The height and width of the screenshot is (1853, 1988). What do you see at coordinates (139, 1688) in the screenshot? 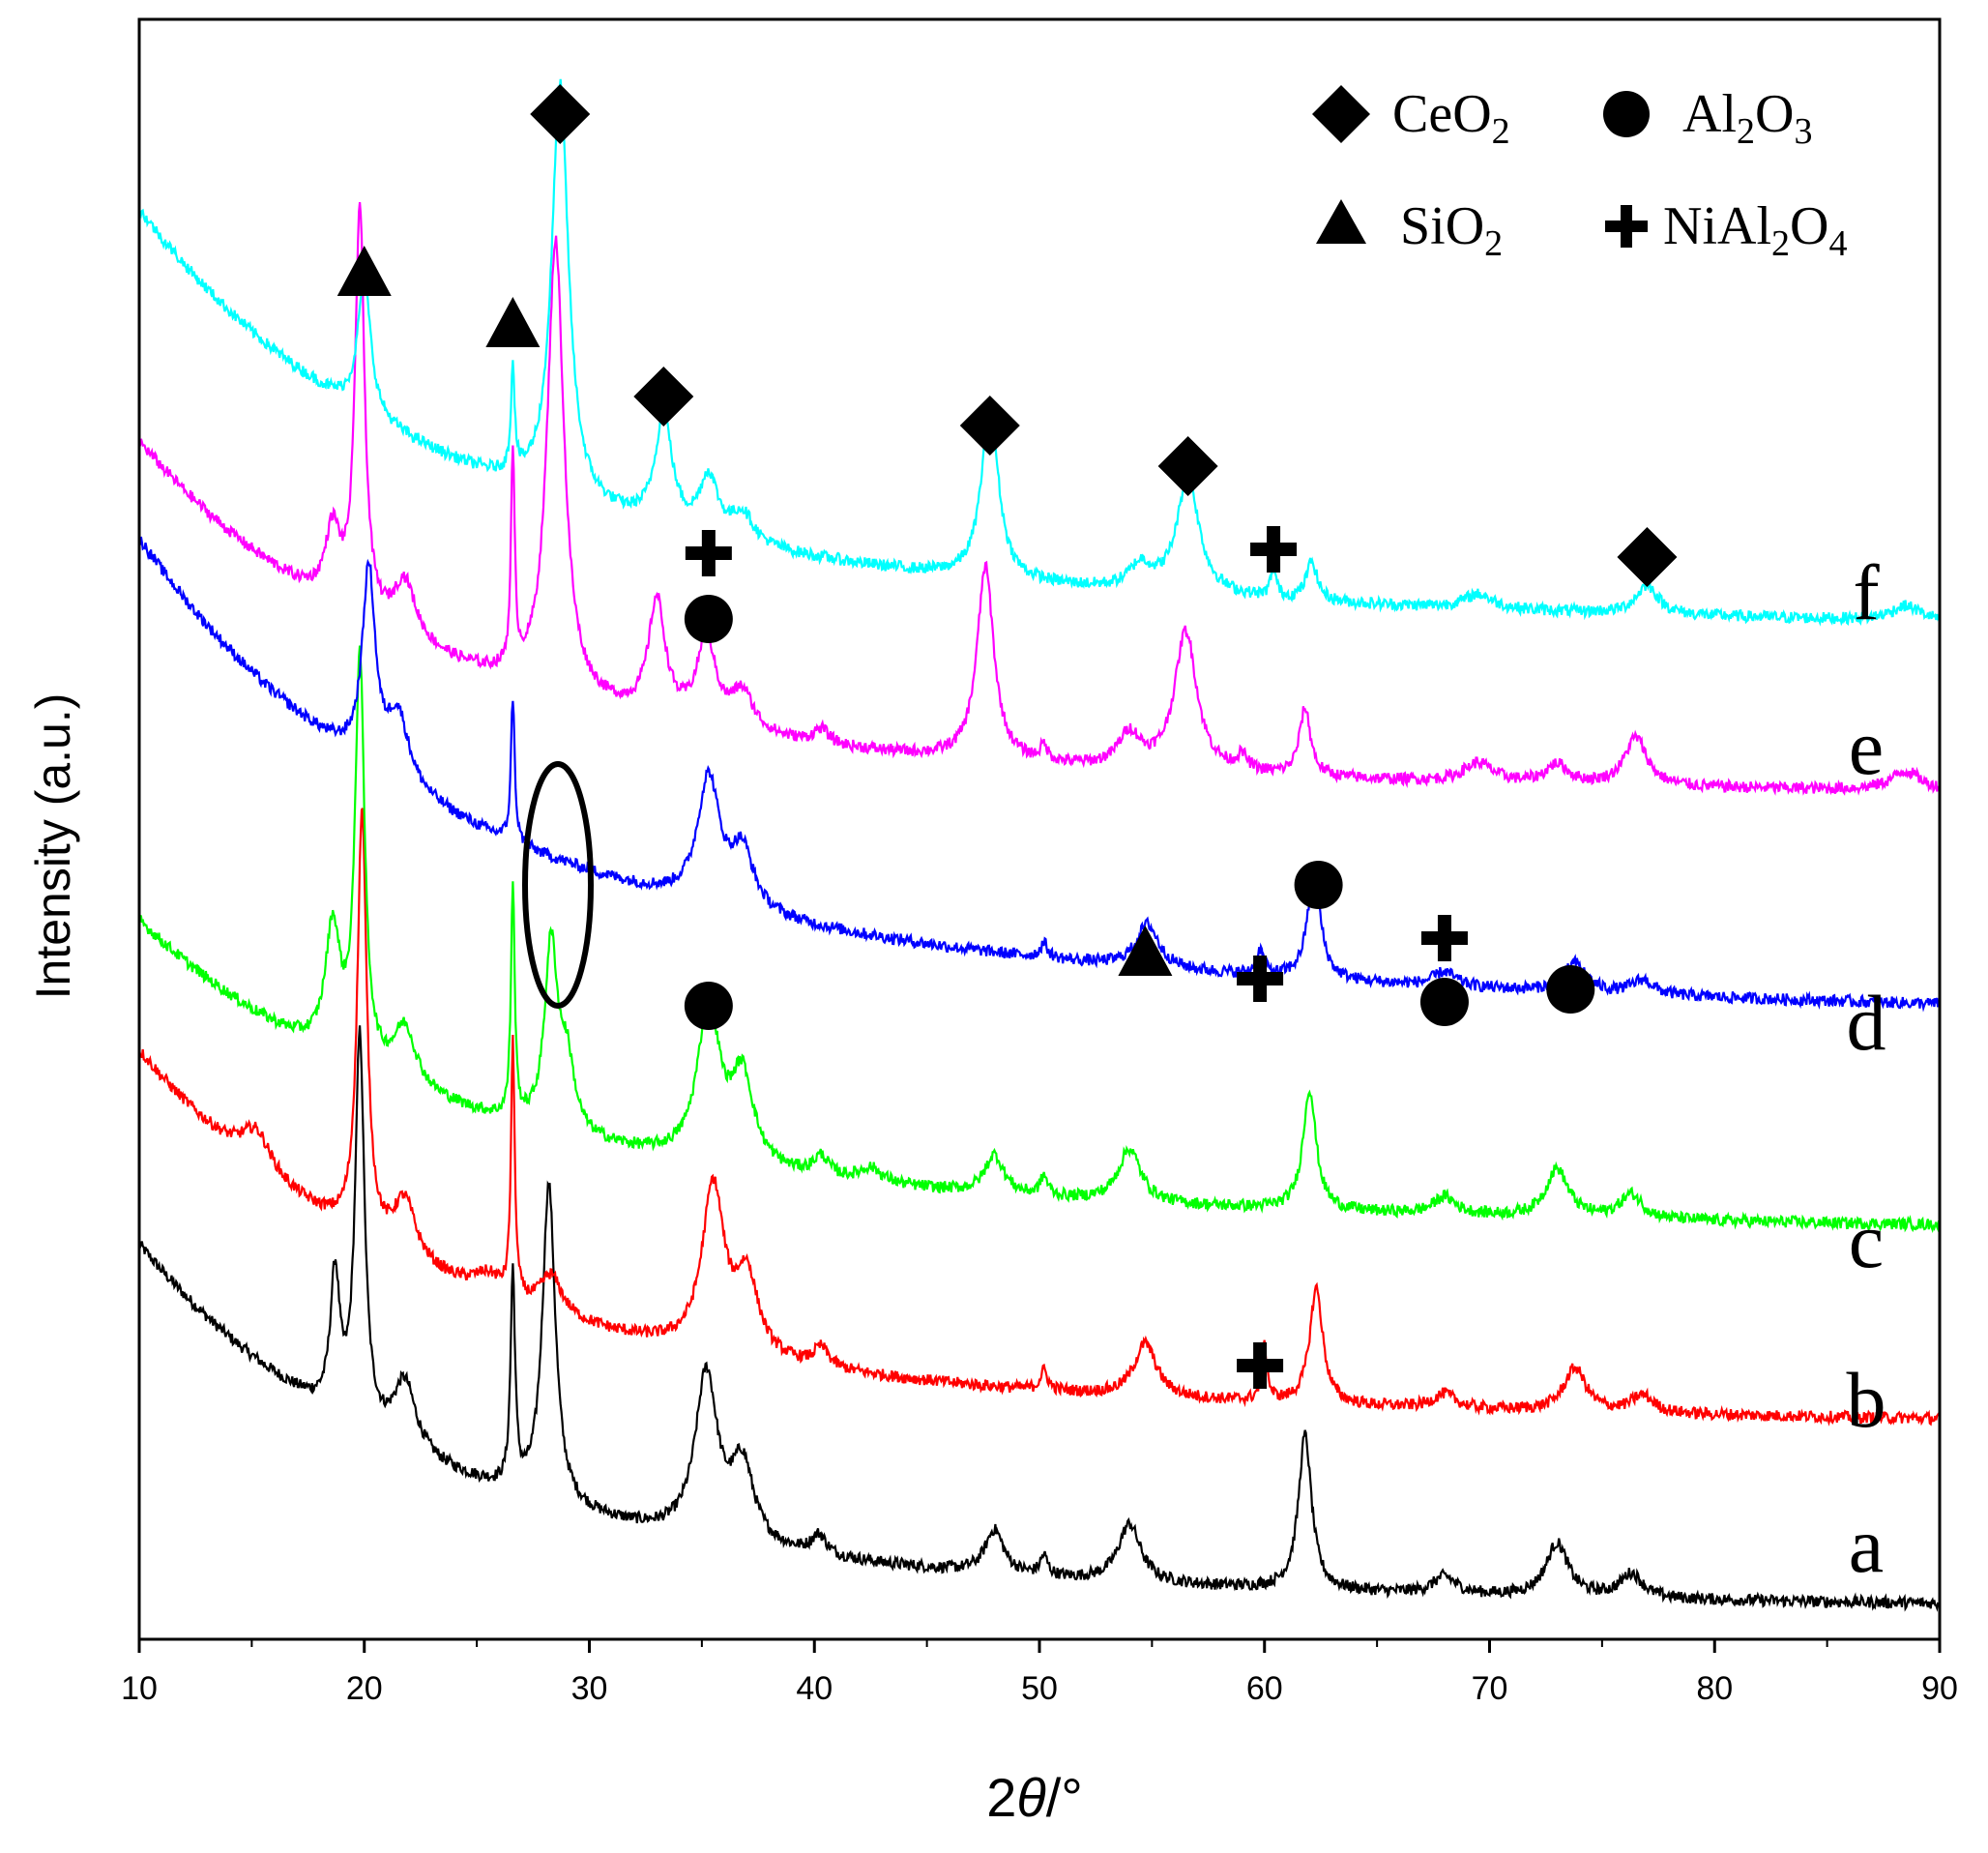
I see `x-tick-label: 10` at bounding box center [139, 1688].